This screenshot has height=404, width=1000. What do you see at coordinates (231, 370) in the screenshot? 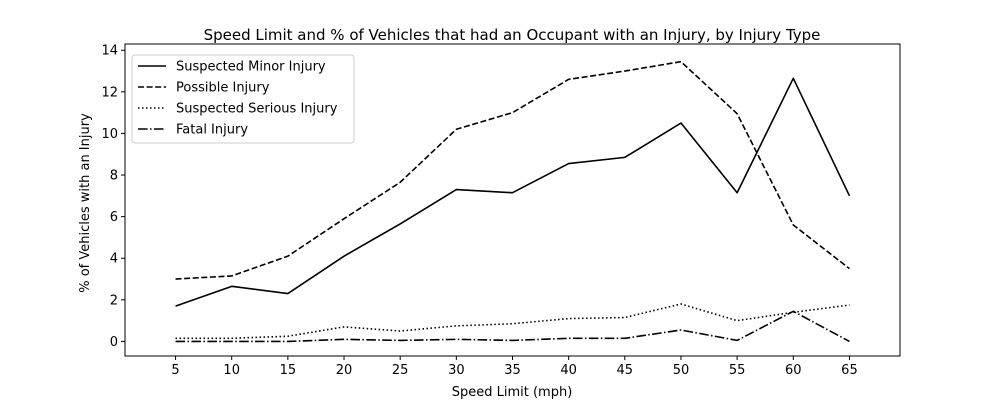
I see `x-tick-label: 10` at bounding box center [231, 370].